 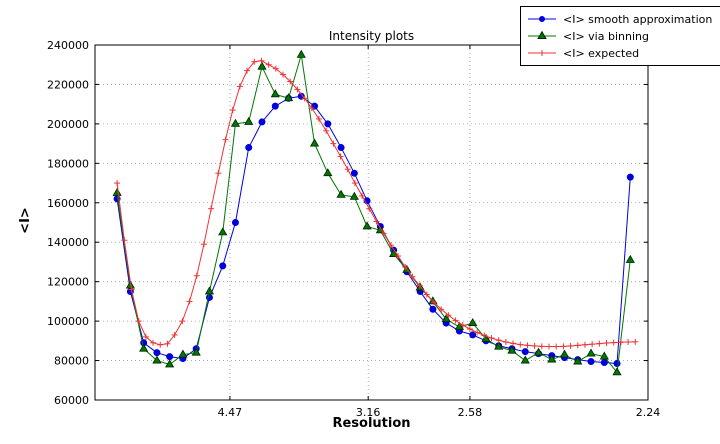 What do you see at coordinates (371, 423) in the screenshot?
I see `x-axis-label: Resolution` at bounding box center [371, 423].